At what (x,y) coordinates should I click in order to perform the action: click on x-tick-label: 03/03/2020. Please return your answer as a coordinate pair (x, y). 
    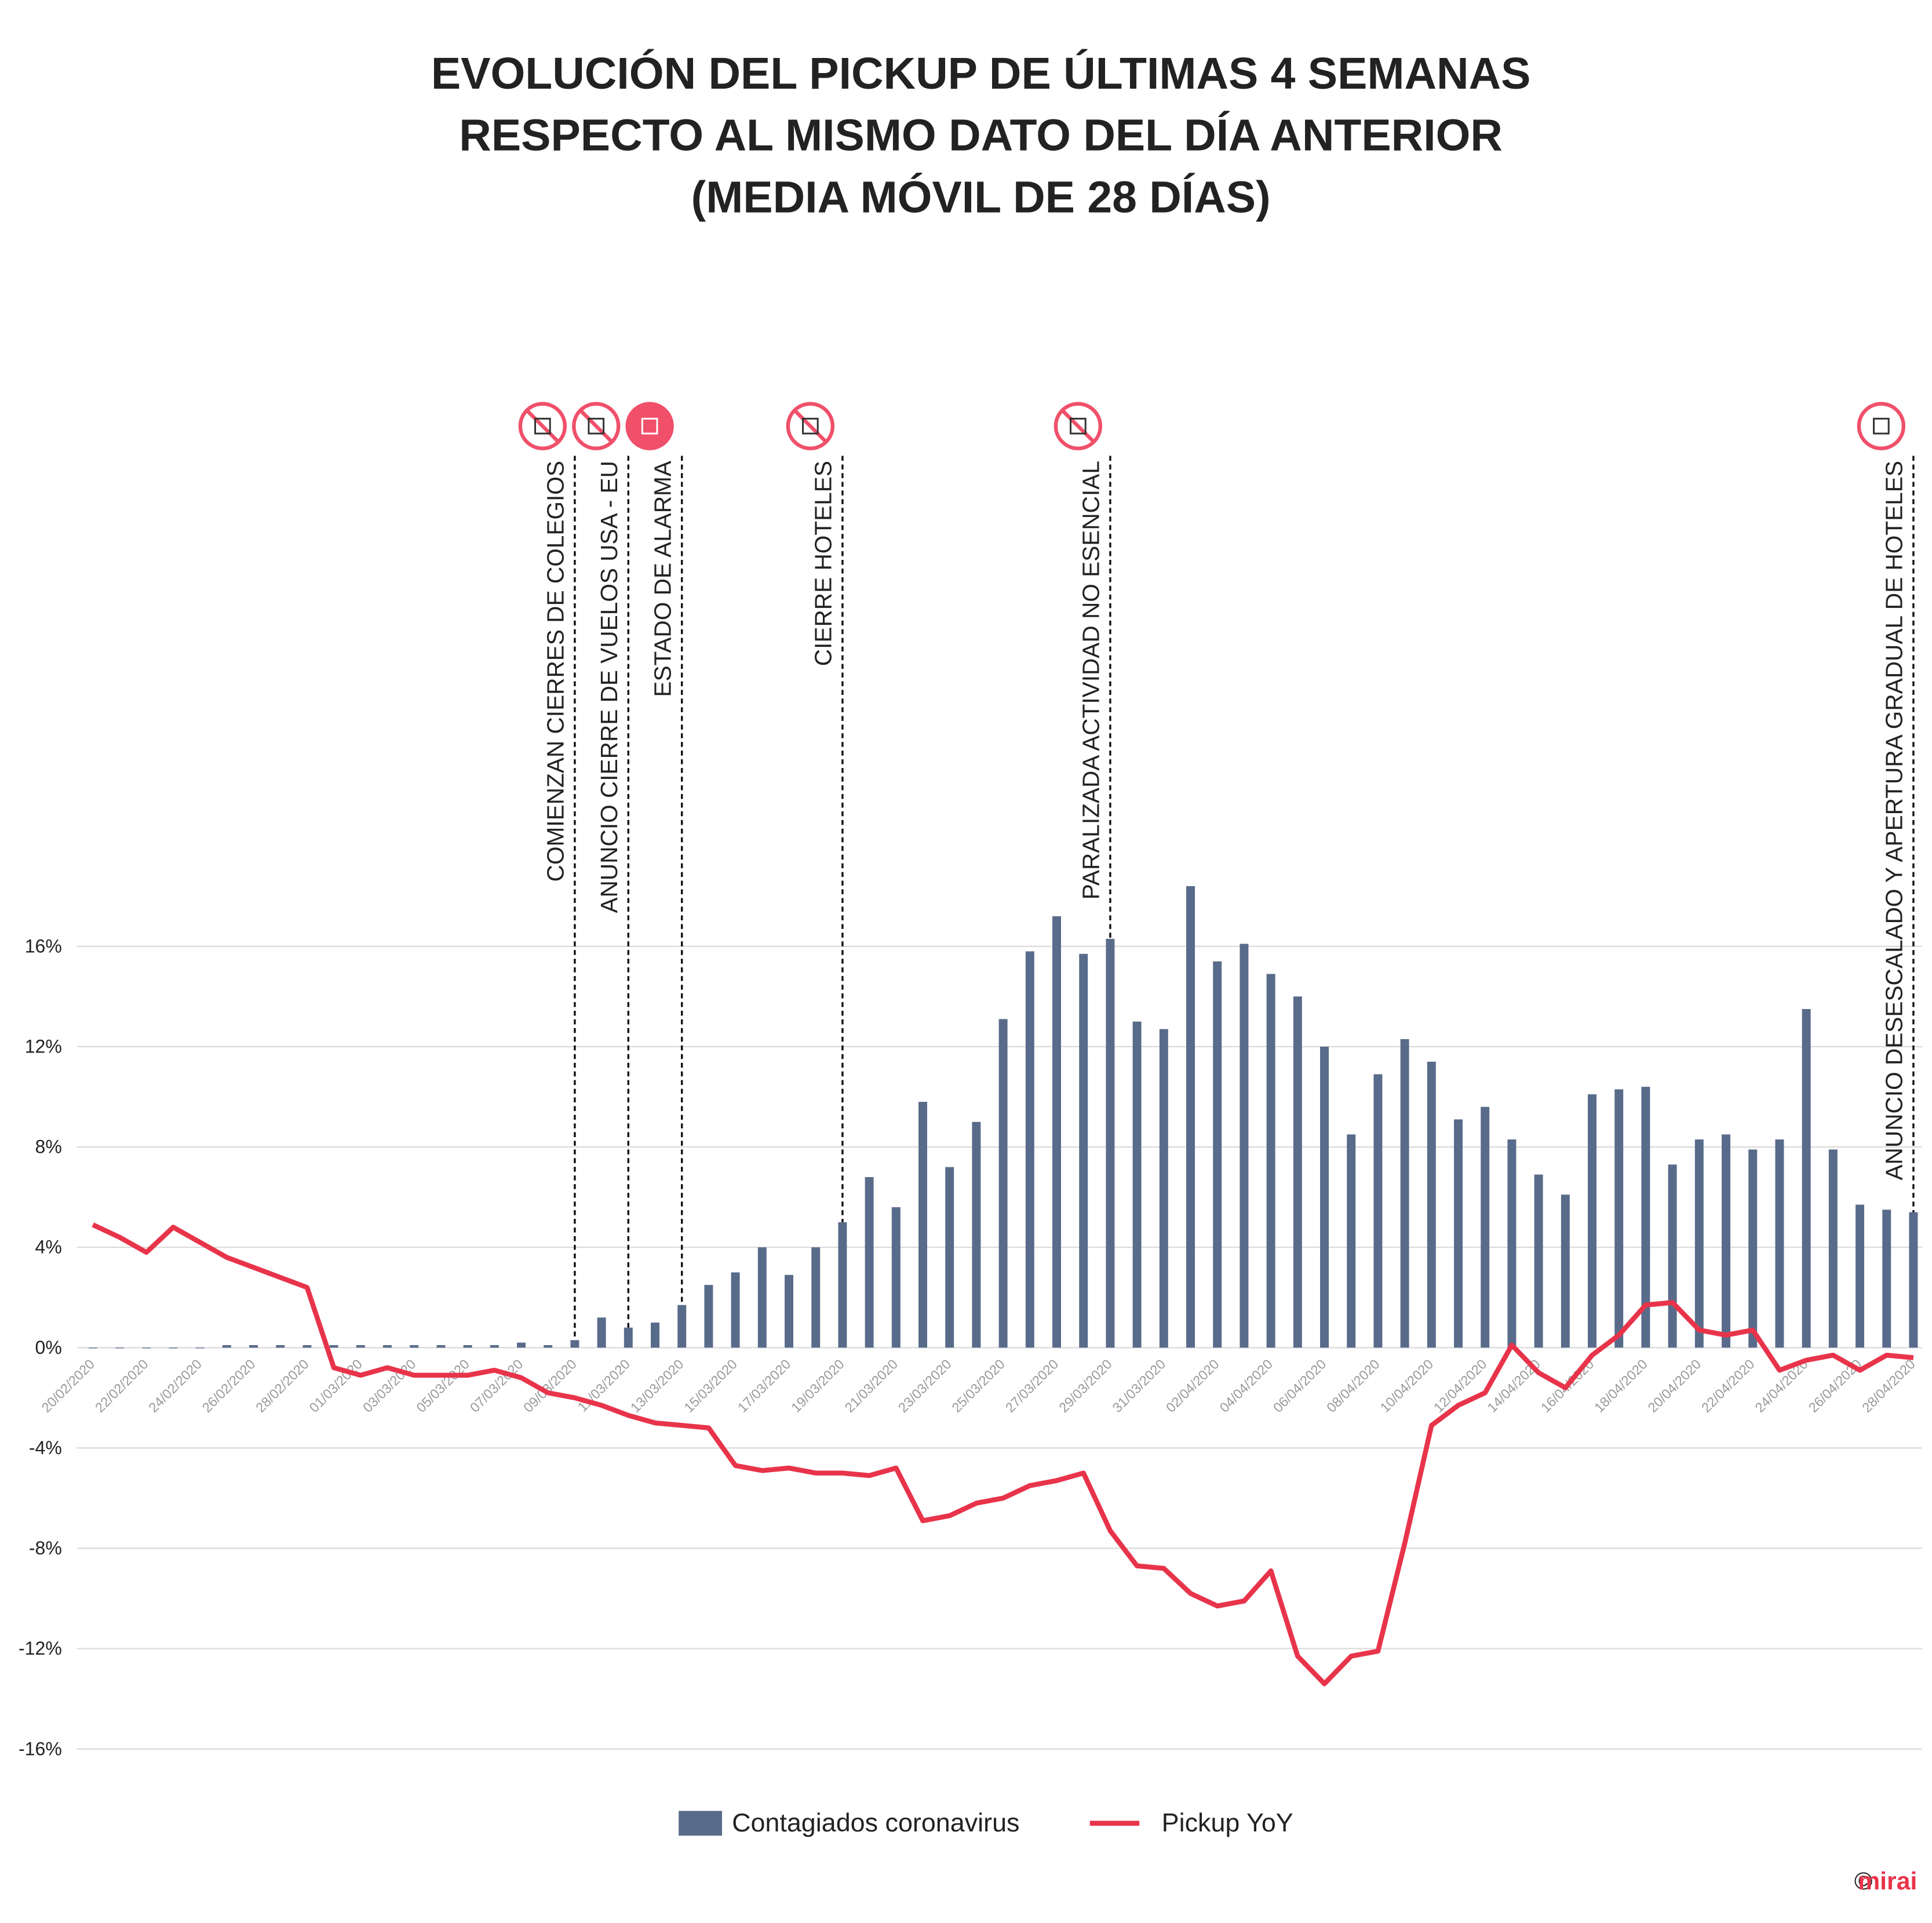
    Looking at the image, I should click on (390, 1385).